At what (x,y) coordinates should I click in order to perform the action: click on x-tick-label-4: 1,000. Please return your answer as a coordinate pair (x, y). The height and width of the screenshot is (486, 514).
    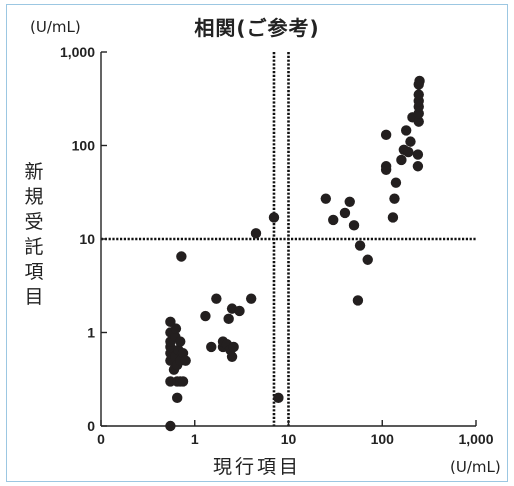
    Looking at the image, I should click on (475, 439).